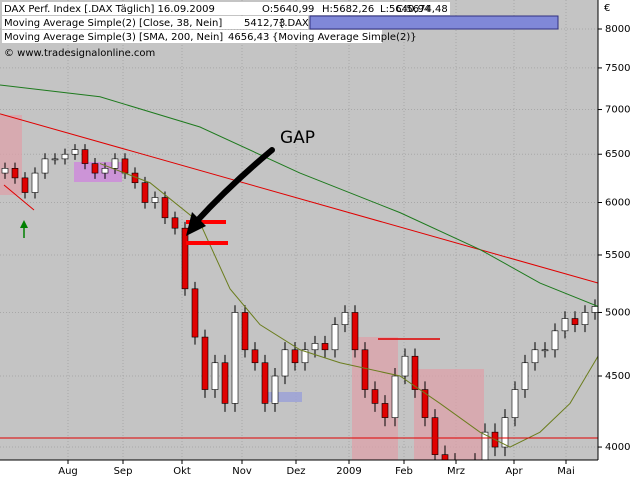 The image size is (640, 480). Describe the element at coordinates (248, 37) in the screenshot. I see `legend-value: 4656,43` at that location.